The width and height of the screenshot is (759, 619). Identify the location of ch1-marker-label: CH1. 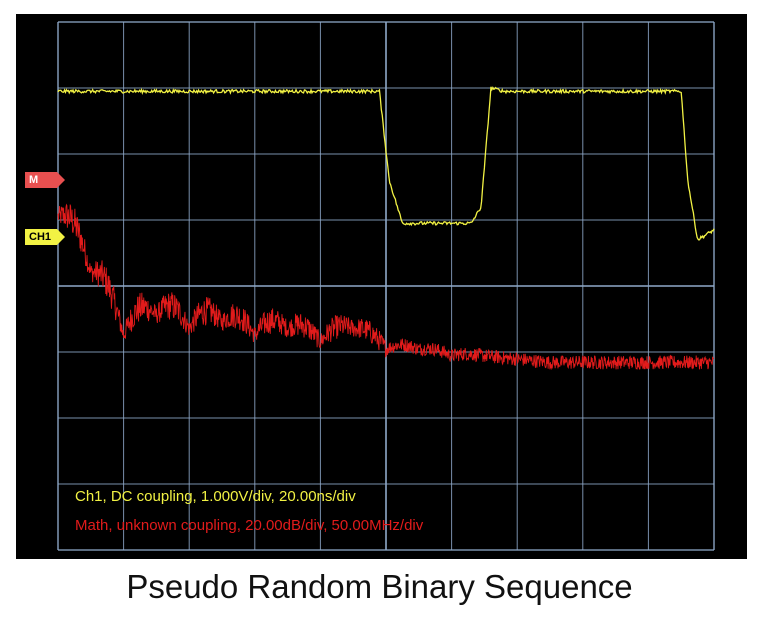
(40, 237).